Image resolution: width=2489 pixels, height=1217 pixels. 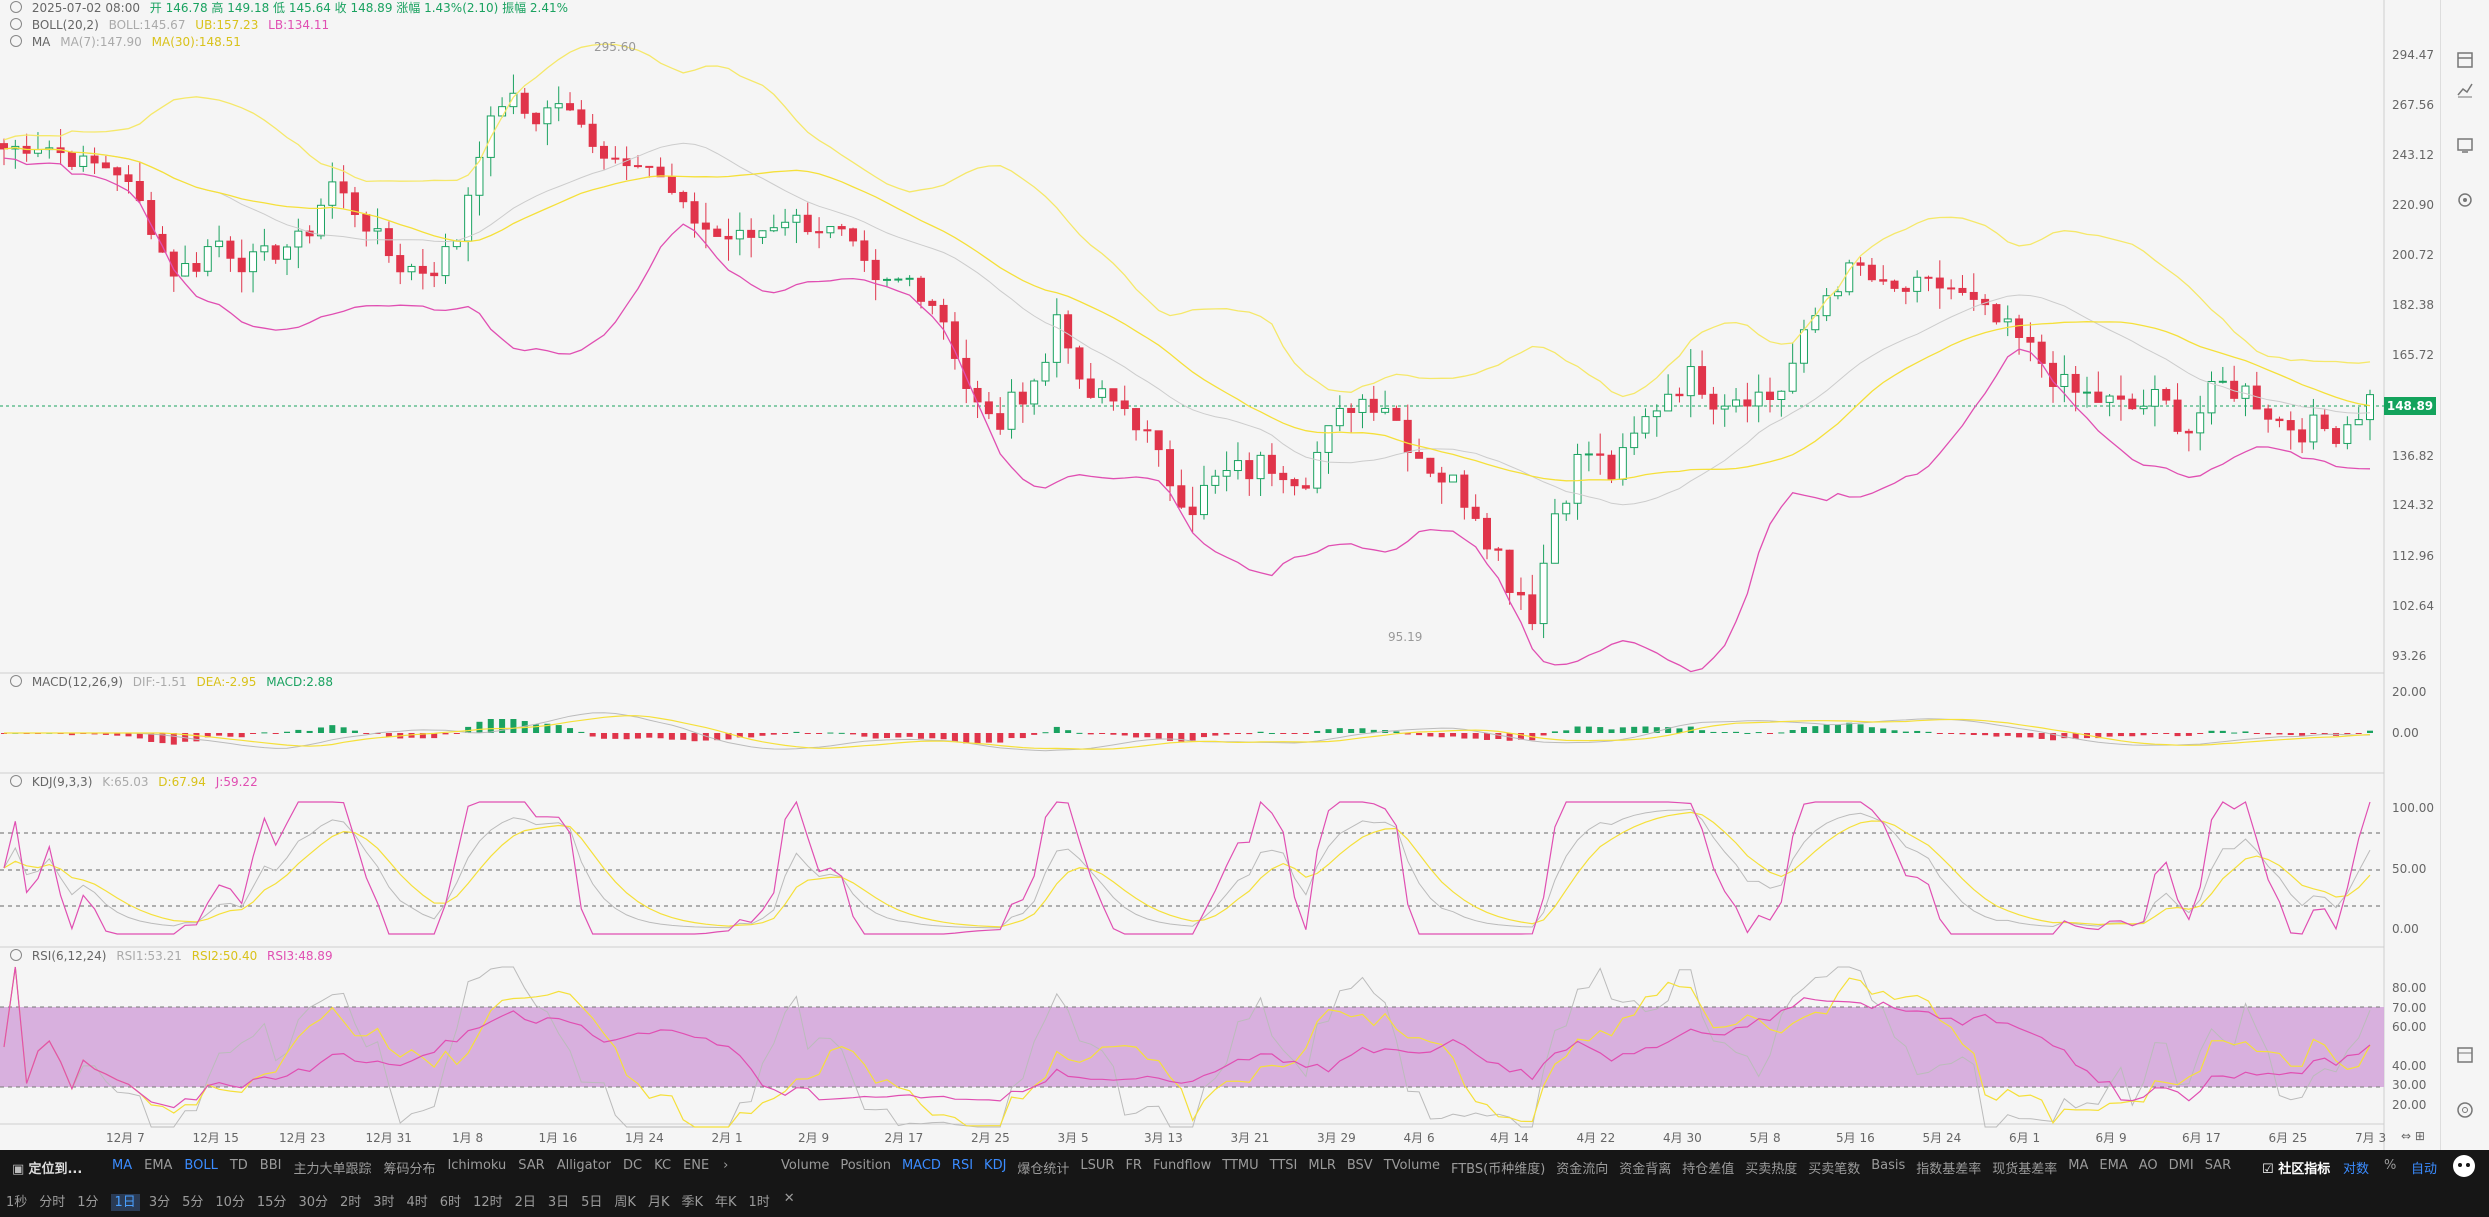 I want to click on community-indicators: ☑ 社区指标, so click(x=2296, y=1167).